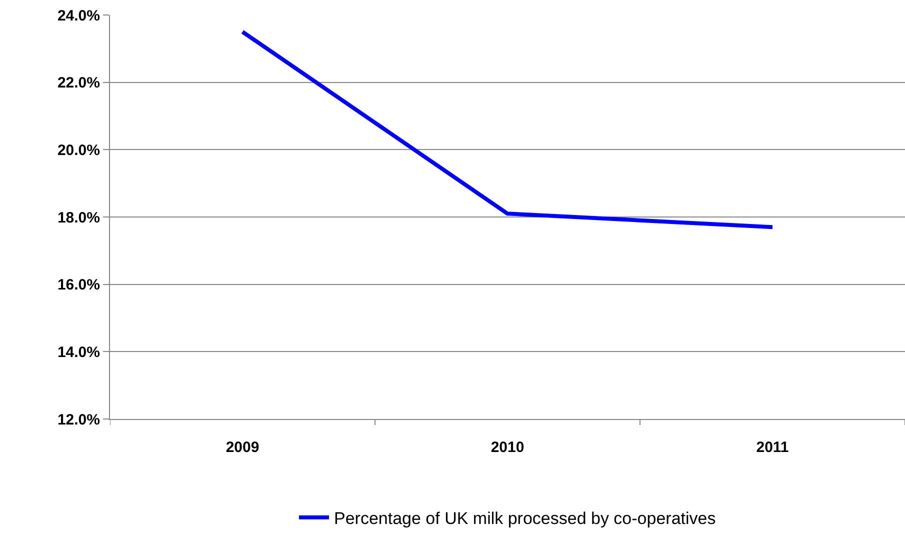  I want to click on y-tick-label: 14.0%, so click(78, 352).